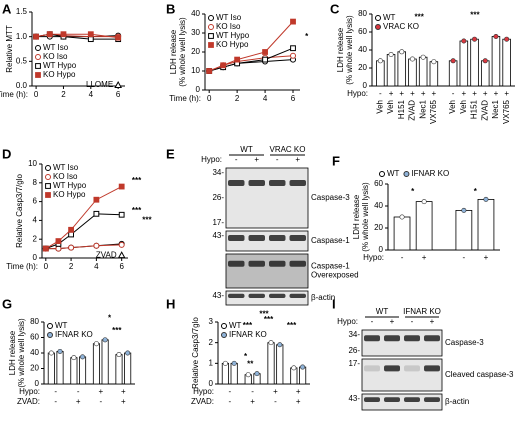 This screenshot has width=520, height=437. I want to click on kda-marker: 43-, so click(218, 235).